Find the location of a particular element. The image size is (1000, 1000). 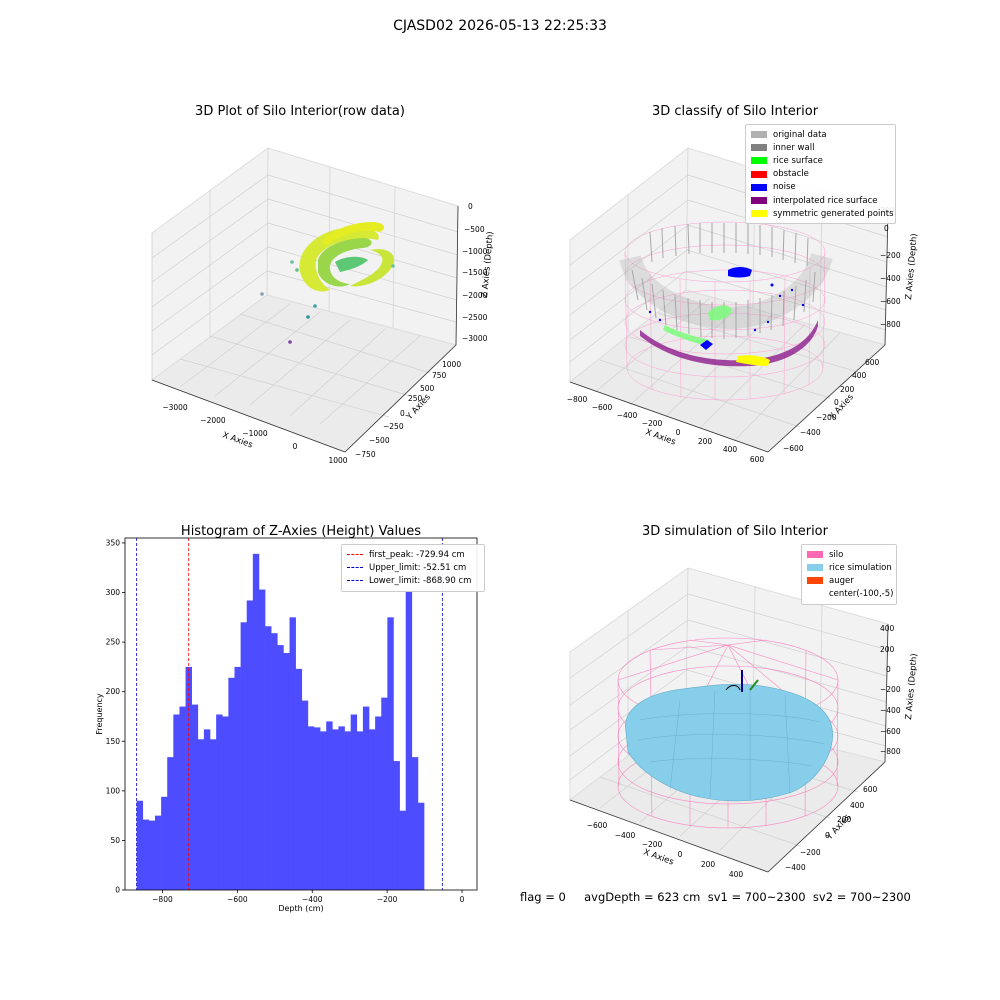

p2-legend-noise: noise is located at coordinates (820, 187).